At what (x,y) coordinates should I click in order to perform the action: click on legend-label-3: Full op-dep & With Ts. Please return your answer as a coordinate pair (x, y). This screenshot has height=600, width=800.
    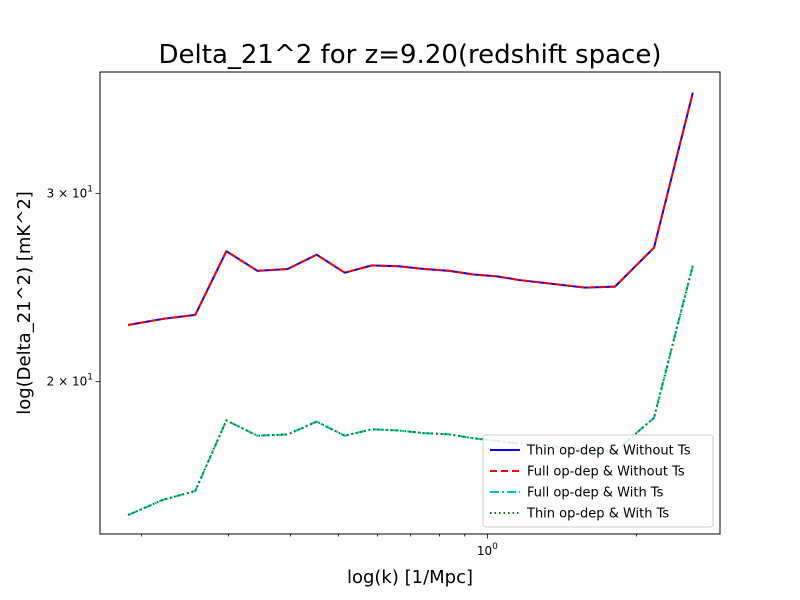
    Looking at the image, I should click on (595, 493).